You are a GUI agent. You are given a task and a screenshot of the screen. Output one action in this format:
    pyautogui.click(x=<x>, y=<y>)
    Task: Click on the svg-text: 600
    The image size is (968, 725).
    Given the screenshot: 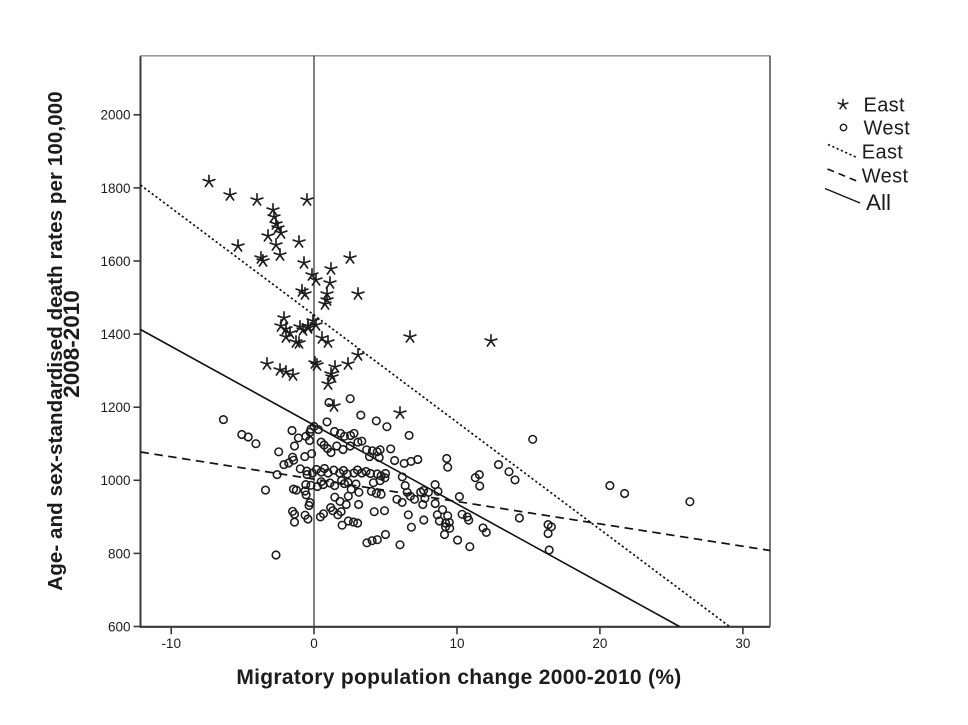 What is the action you would take?
    pyautogui.click(x=119, y=626)
    